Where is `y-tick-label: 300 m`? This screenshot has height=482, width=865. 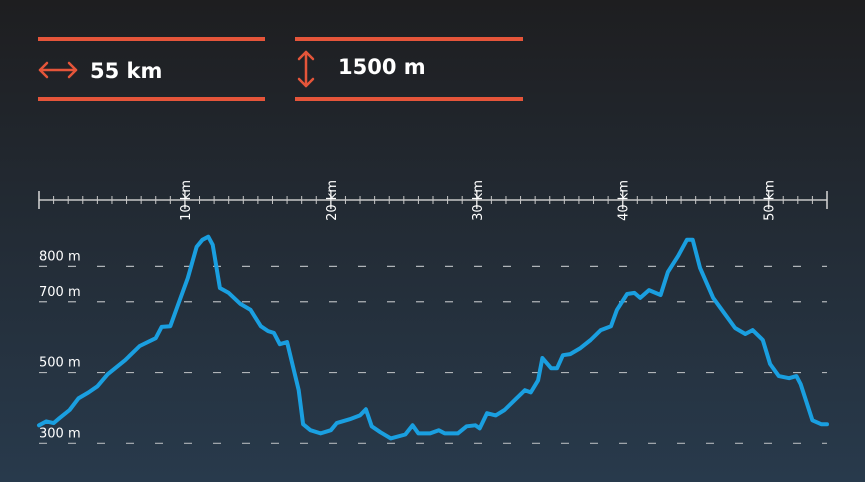
y-tick-label: 300 m is located at coordinates (60, 433).